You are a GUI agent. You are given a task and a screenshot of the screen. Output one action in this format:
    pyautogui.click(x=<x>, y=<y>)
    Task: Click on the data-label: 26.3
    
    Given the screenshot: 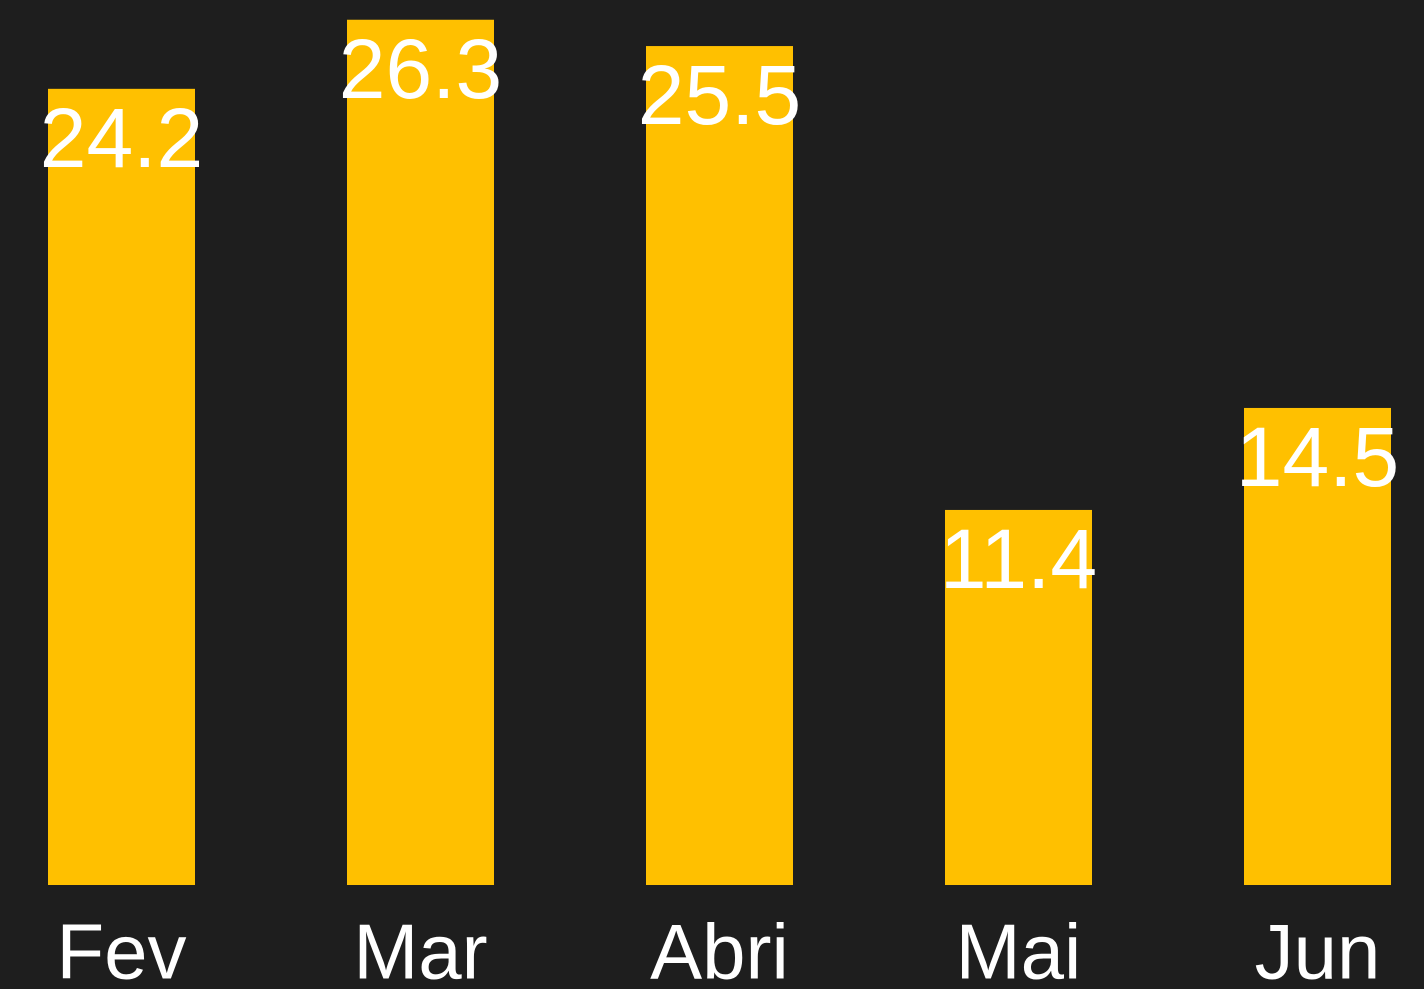 What is the action you would take?
    pyautogui.click(x=421, y=69)
    